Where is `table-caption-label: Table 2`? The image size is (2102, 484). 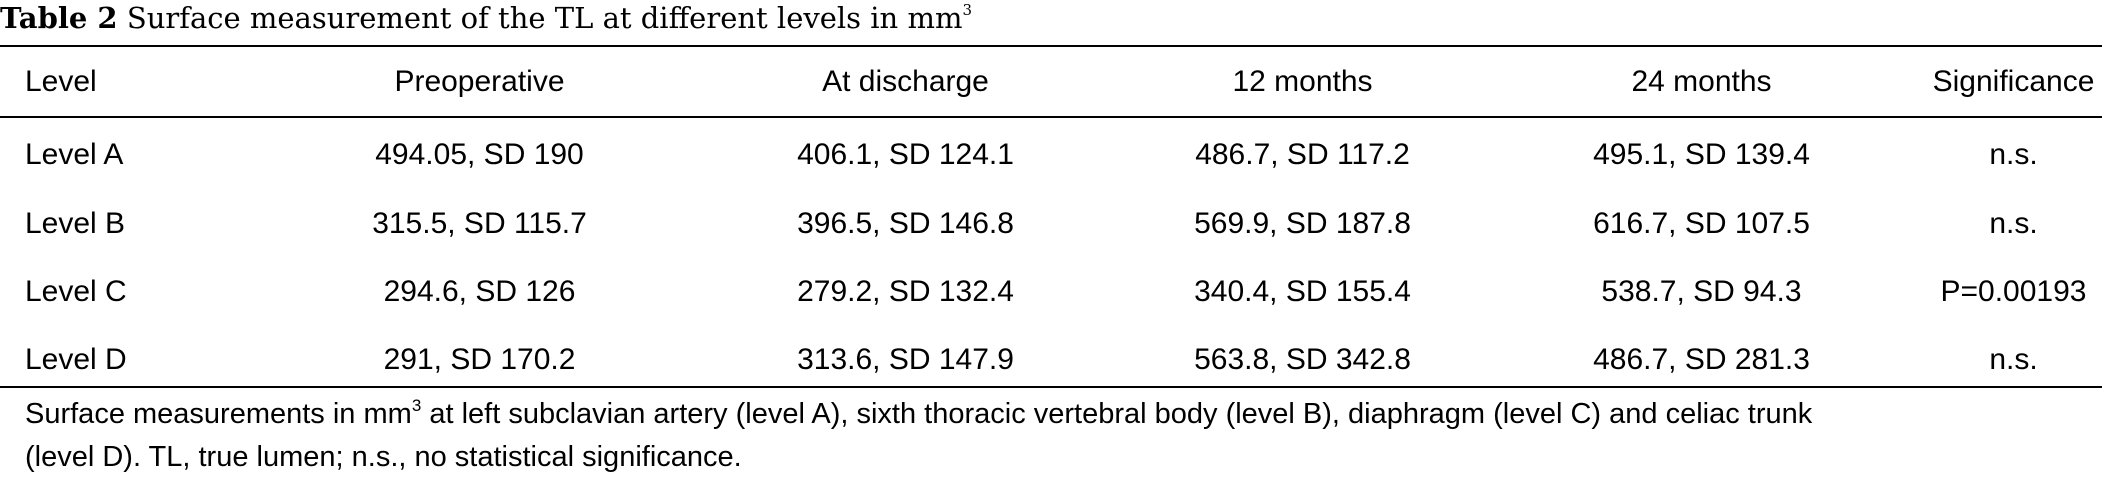 table-caption-label: Table 2 is located at coordinates (59, 18).